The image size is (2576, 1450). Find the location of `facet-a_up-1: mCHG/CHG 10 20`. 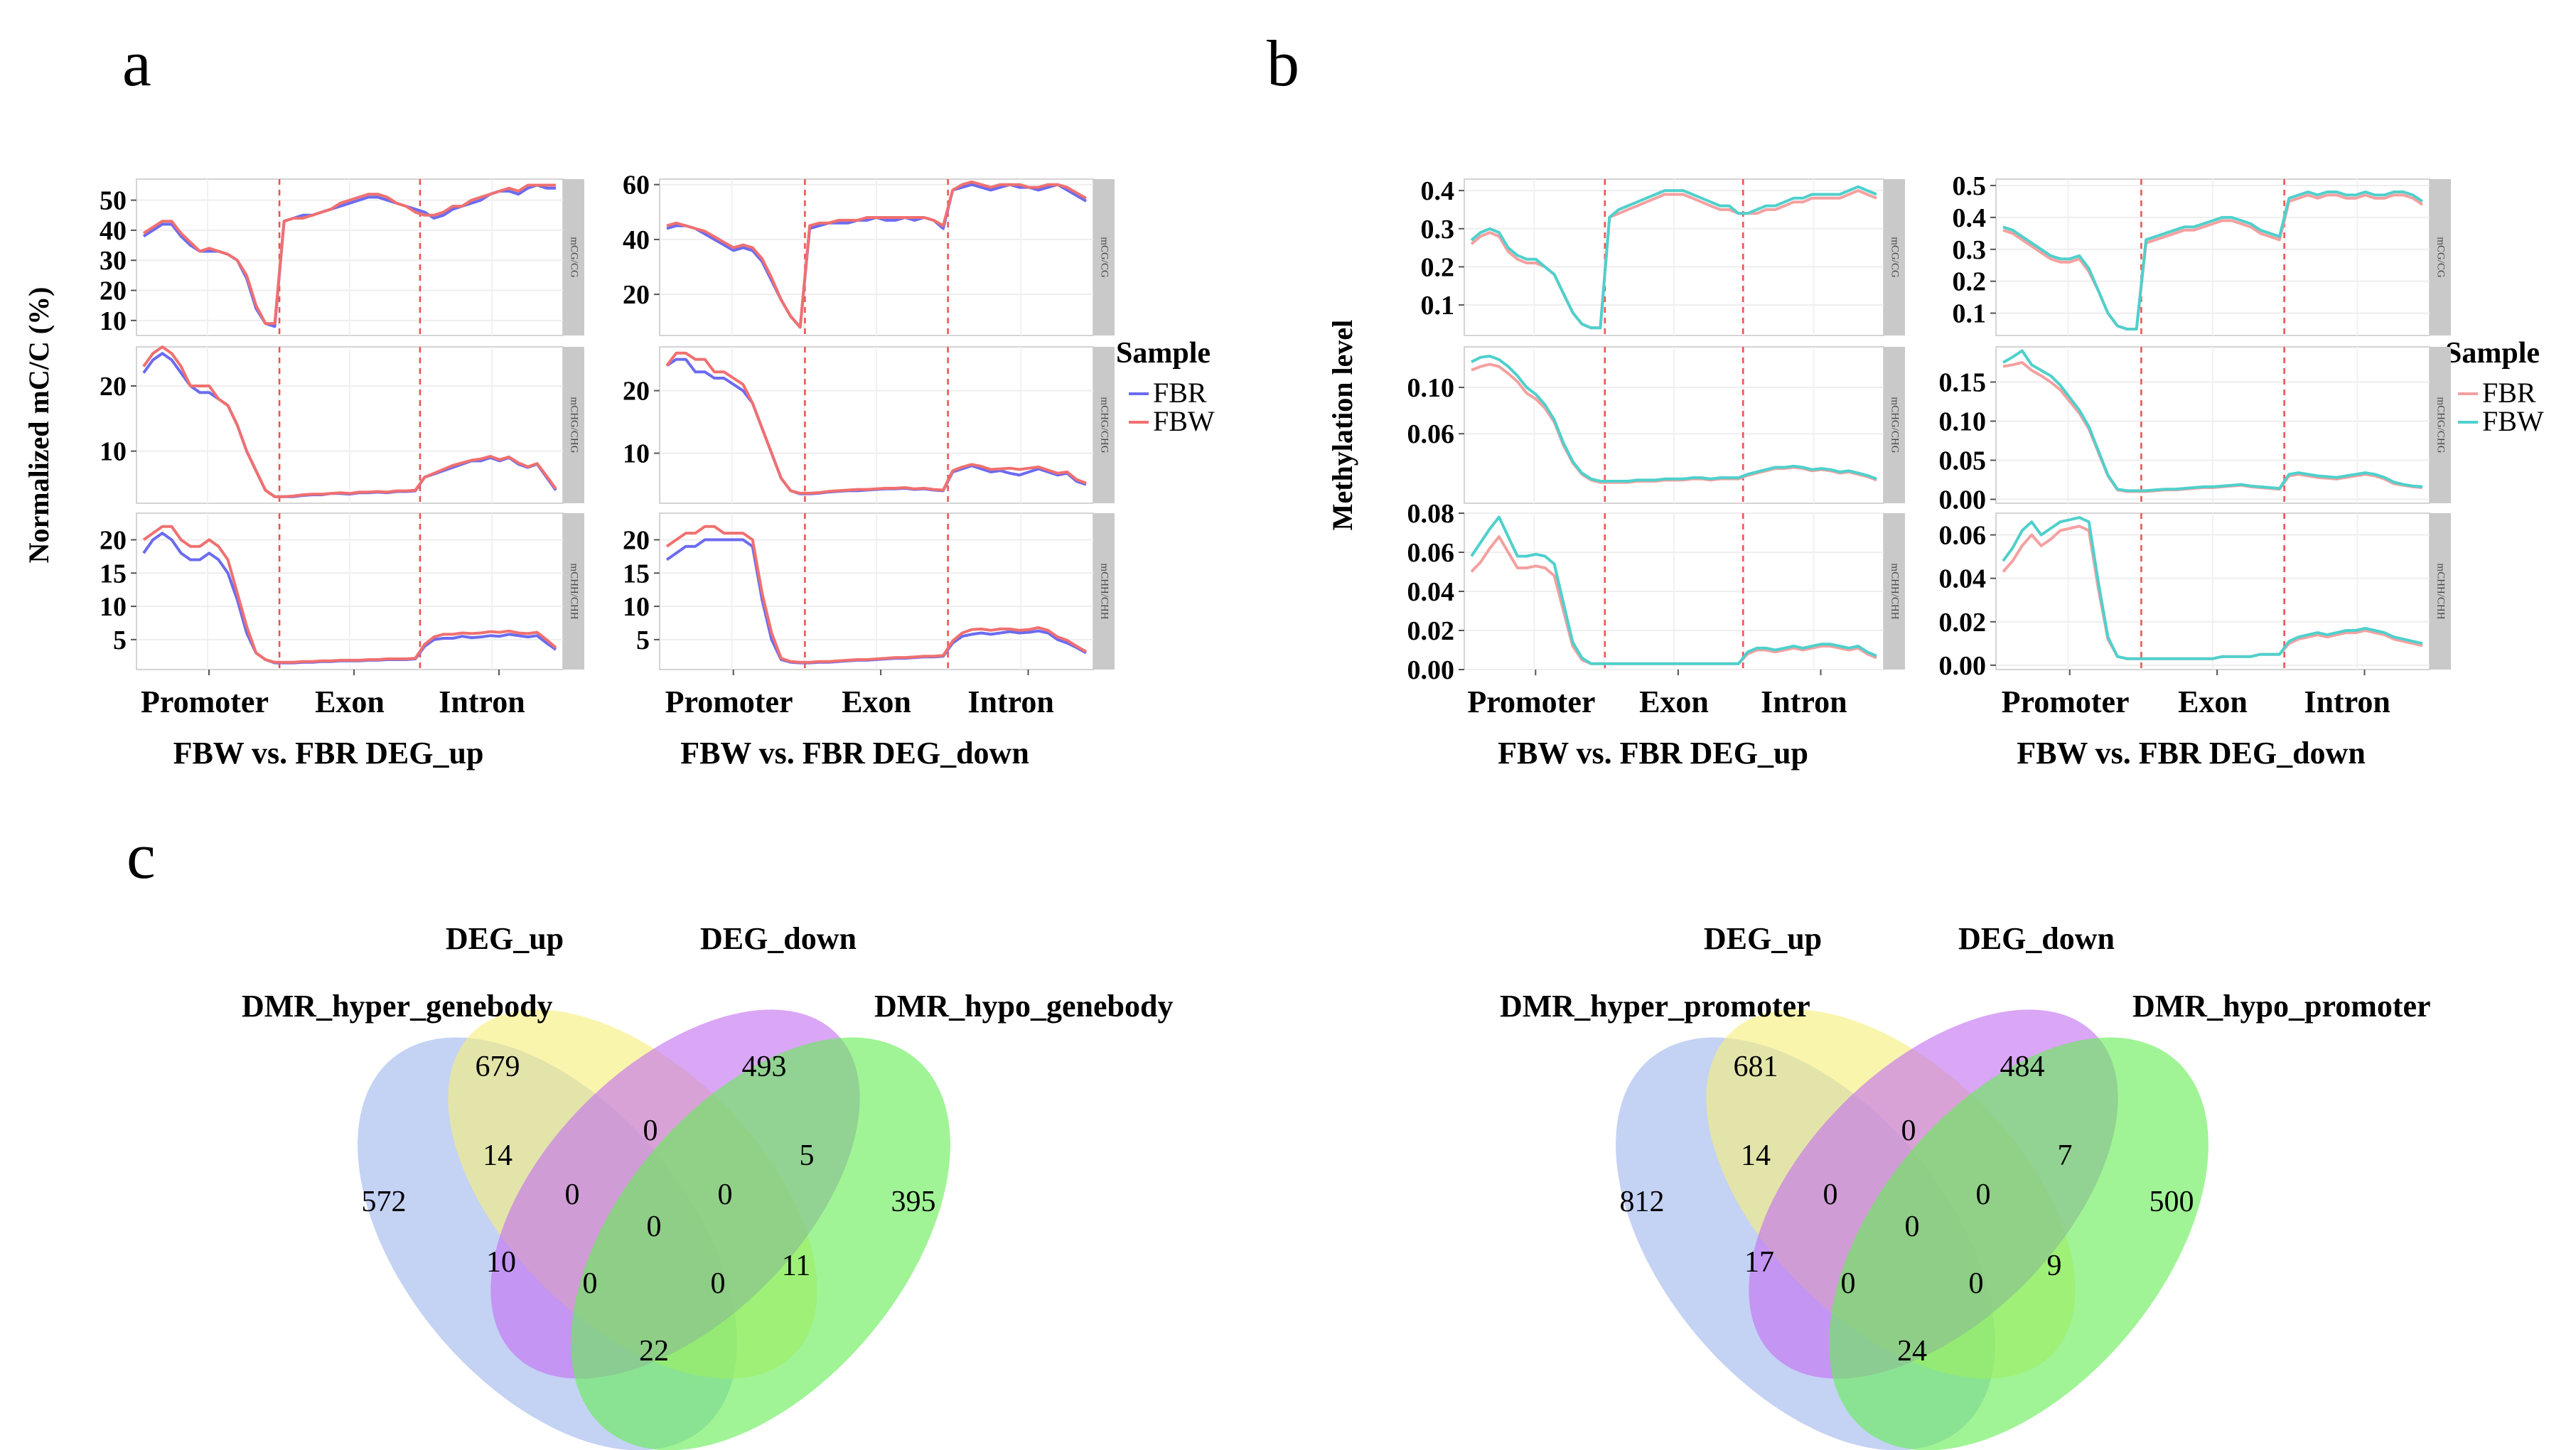

facet-a_up-1: mCHG/CHG 10 20 is located at coordinates (342, 424).